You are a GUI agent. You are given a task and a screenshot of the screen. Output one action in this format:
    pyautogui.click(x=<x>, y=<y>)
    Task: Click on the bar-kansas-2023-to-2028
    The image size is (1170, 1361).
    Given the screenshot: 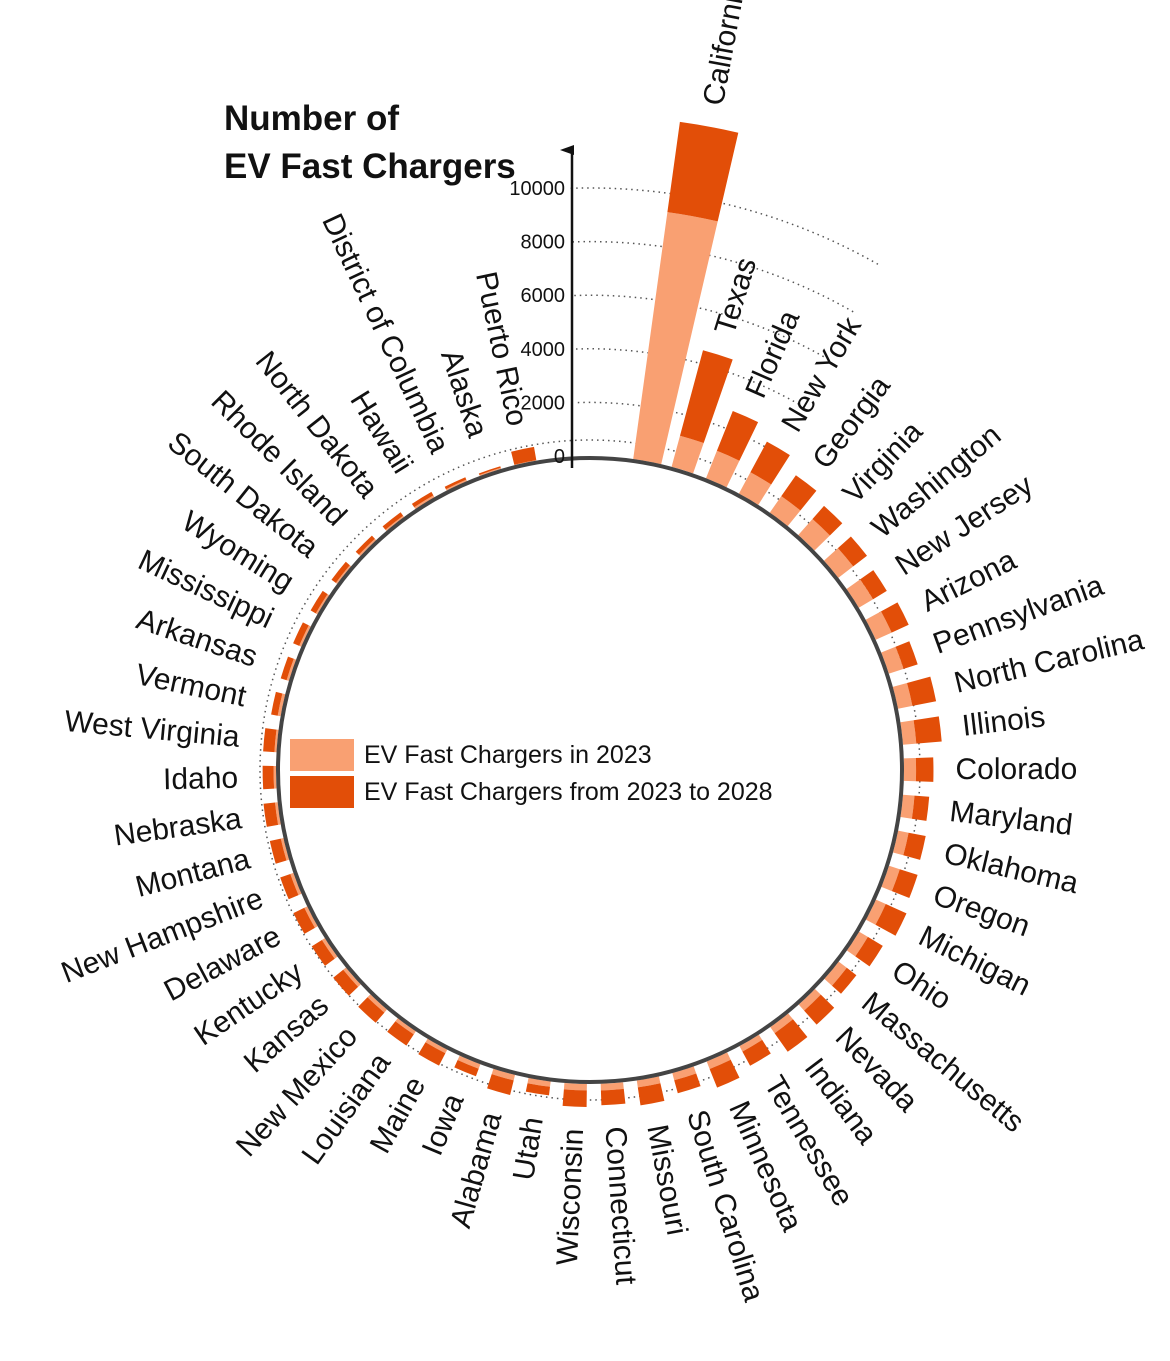 What is the action you would take?
    pyautogui.click(x=346, y=982)
    